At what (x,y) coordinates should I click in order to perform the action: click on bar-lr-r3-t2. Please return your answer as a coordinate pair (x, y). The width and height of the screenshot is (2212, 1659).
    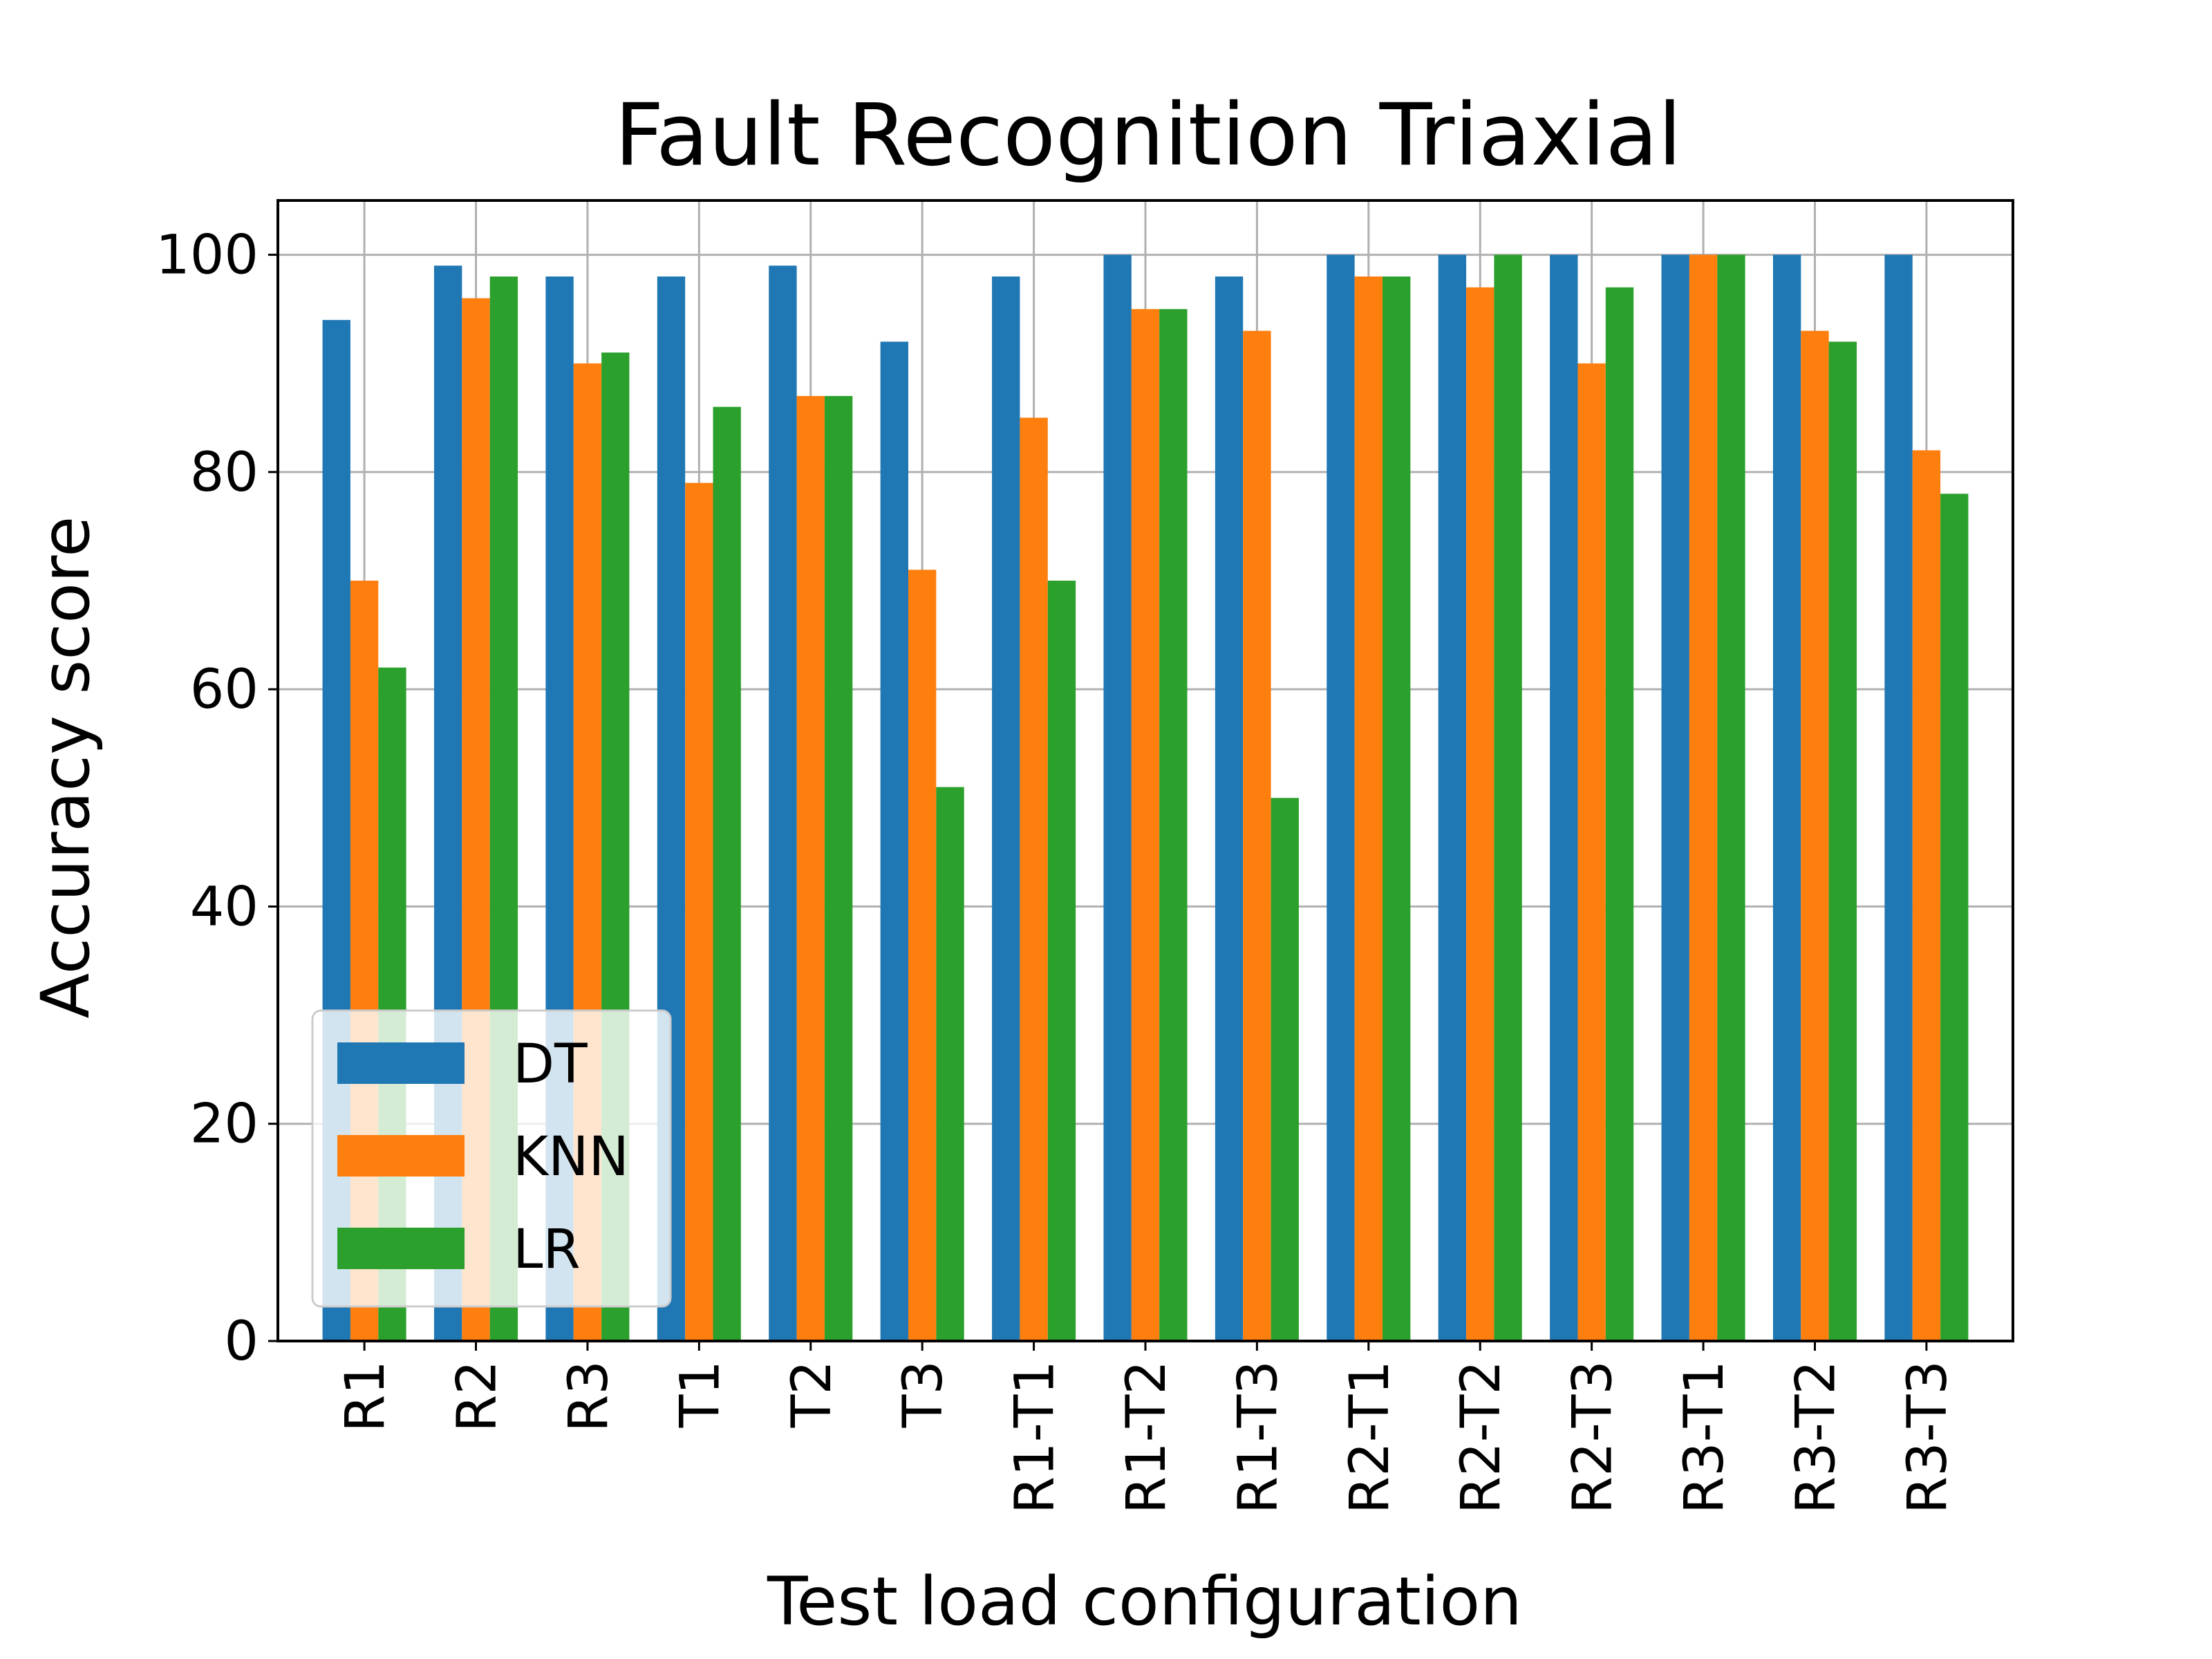
    Looking at the image, I should click on (1843, 842).